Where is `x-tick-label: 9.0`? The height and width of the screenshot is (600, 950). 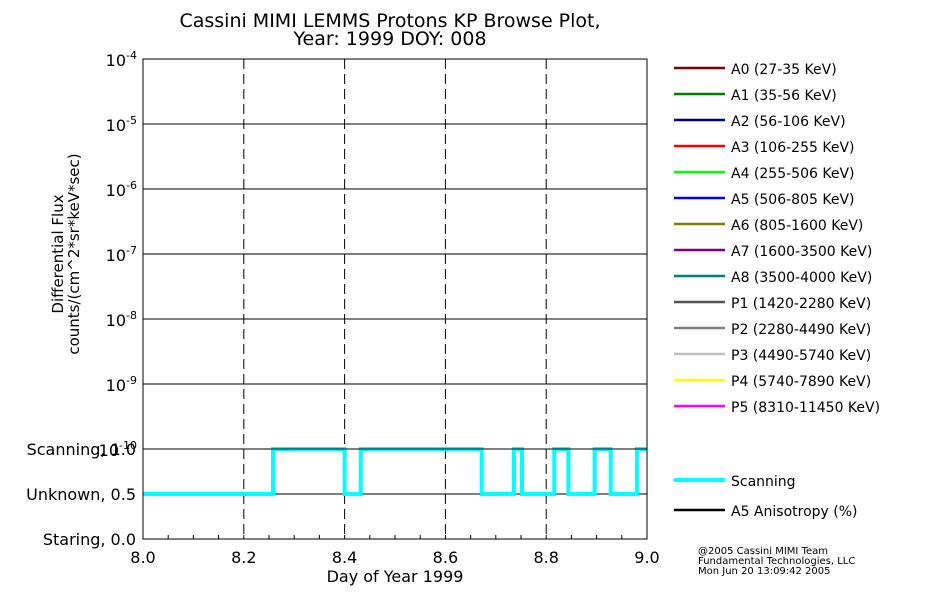 x-tick-label: 9.0 is located at coordinates (646, 557).